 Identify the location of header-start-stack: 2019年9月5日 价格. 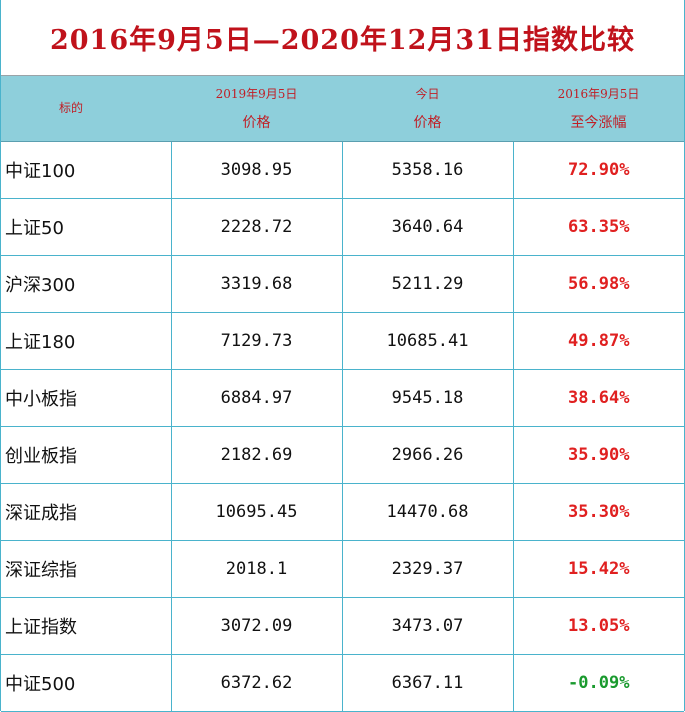
(256, 109).